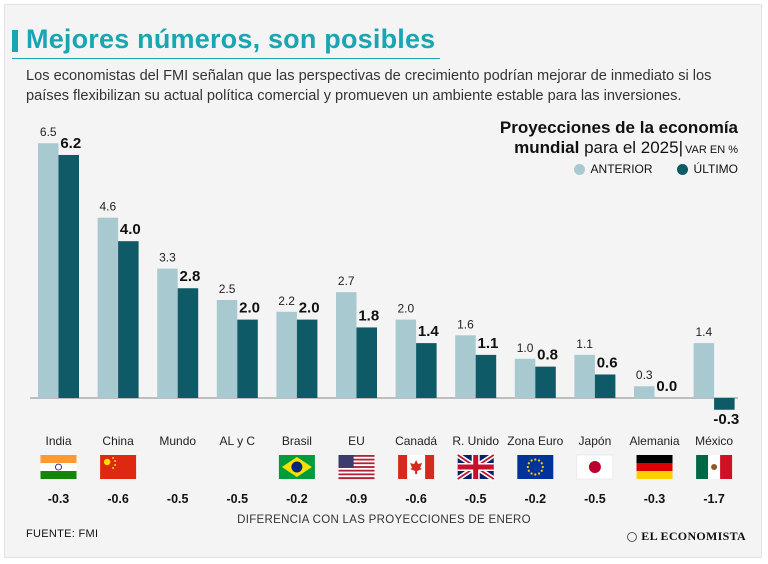 This screenshot has width=768, height=564. I want to click on legend-label-anterior: ANTERIOR, so click(621, 169).